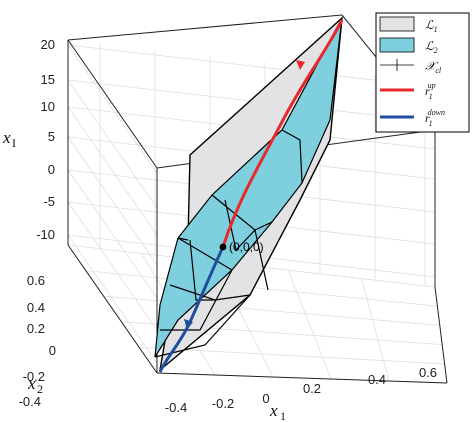 The height and width of the screenshot is (423, 474). I want to click on z-tick-0: 20, so click(48, 44).